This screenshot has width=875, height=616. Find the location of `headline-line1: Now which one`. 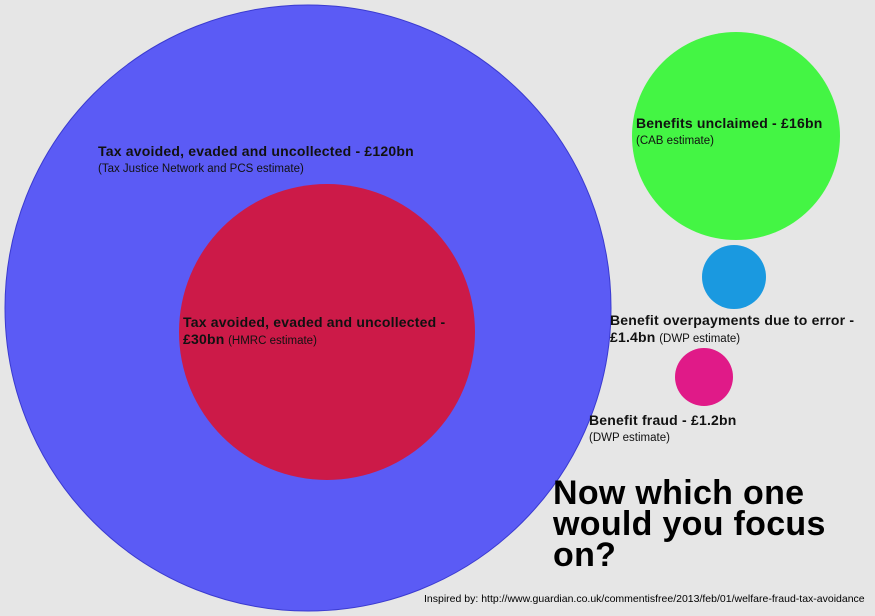

headline-line1: Now which one is located at coordinates (679, 493).